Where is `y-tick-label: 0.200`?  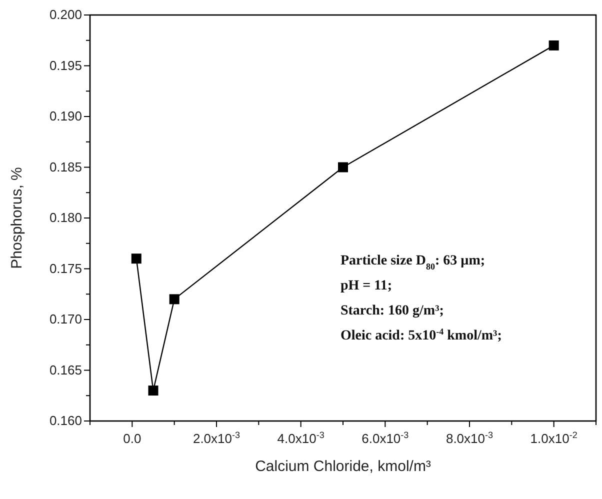 y-tick-label: 0.200 is located at coordinates (65, 14).